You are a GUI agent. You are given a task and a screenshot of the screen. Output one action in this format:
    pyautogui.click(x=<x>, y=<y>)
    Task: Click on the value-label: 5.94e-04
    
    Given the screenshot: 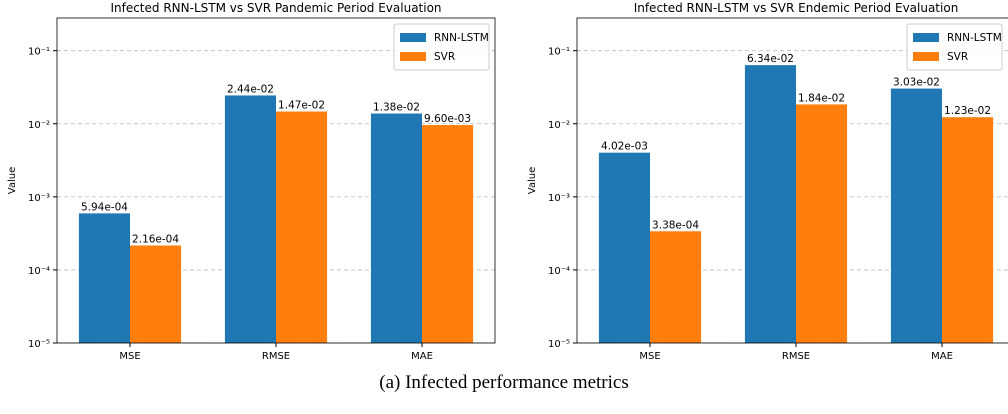 What is the action you would take?
    pyautogui.click(x=104, y=207)
    